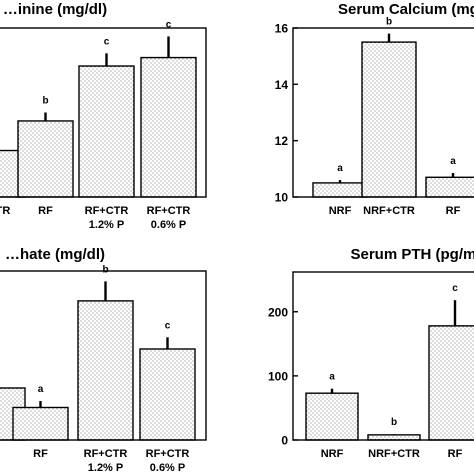 The height and width of the screenshot is (474, 474). Describe the element at coordinates (168, 461) in the screenshot. I see `panel-3-category-label-4: RF+CTR 0.6% P` at that location.